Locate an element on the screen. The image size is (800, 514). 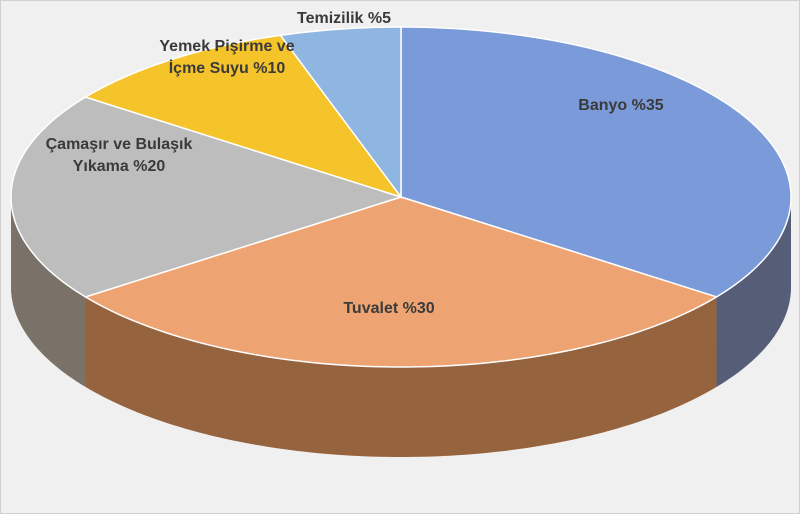
value-label: %10 is located at coordinates (269, 68).